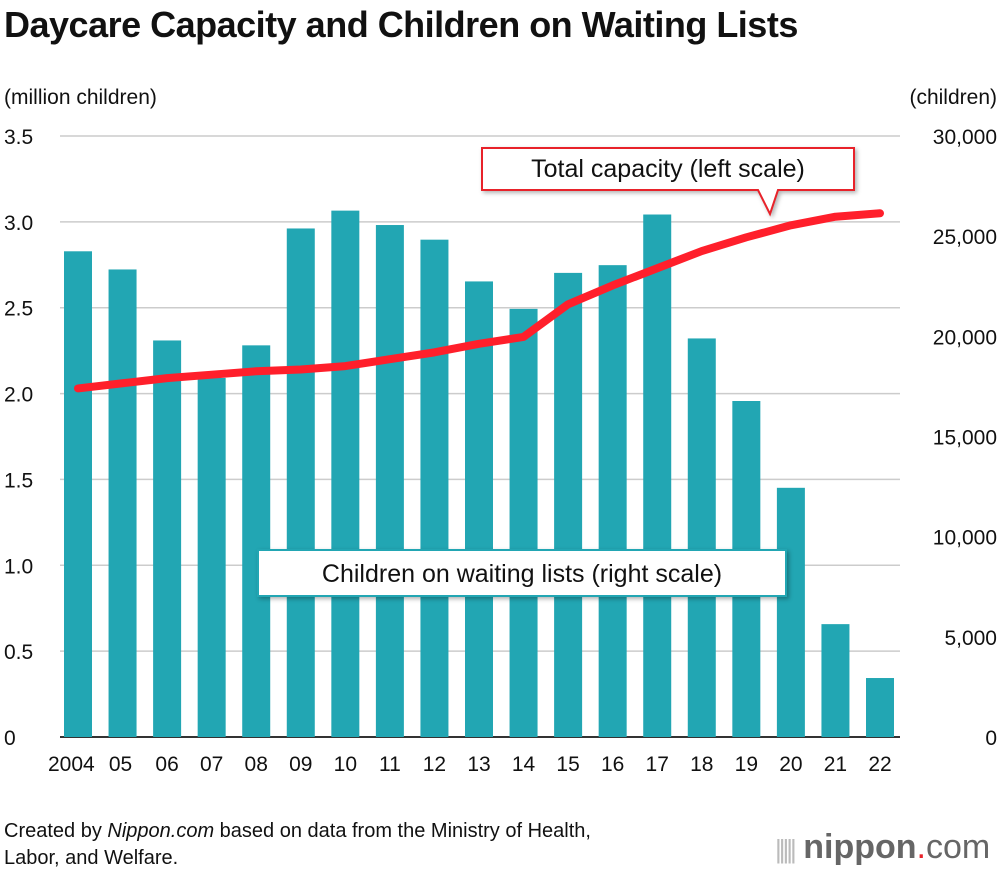  I want to click on x-tick-label: 17, so click(657, 764).